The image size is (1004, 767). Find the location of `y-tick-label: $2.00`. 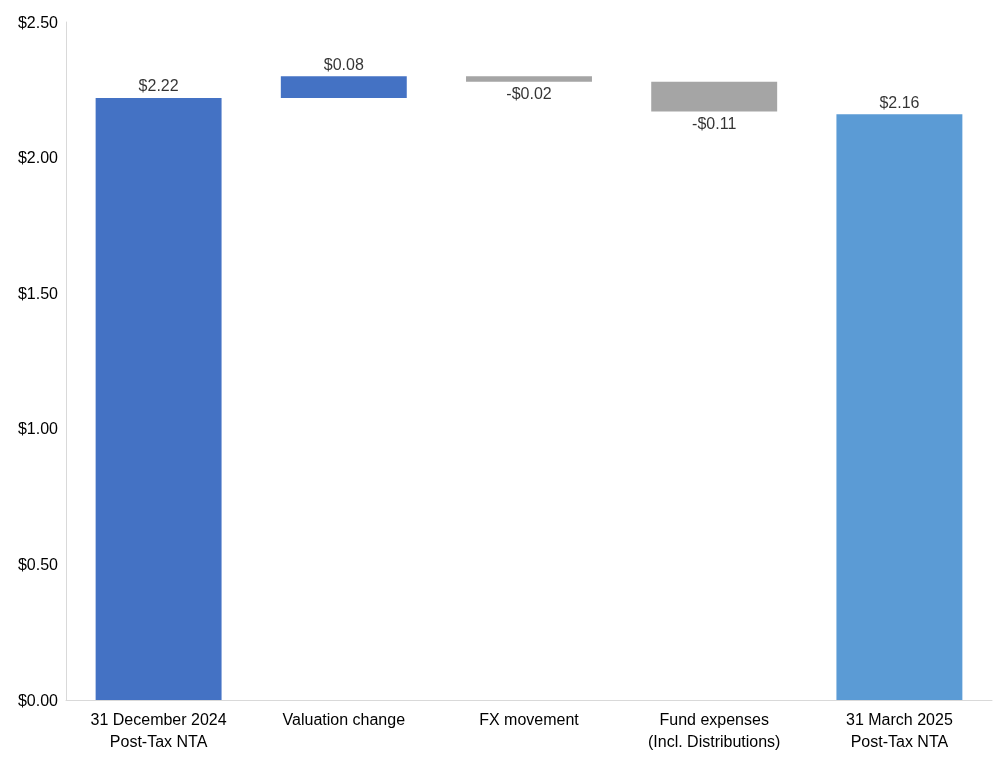

y-tick-label: $2.00 is located at coordinates (38, 158).